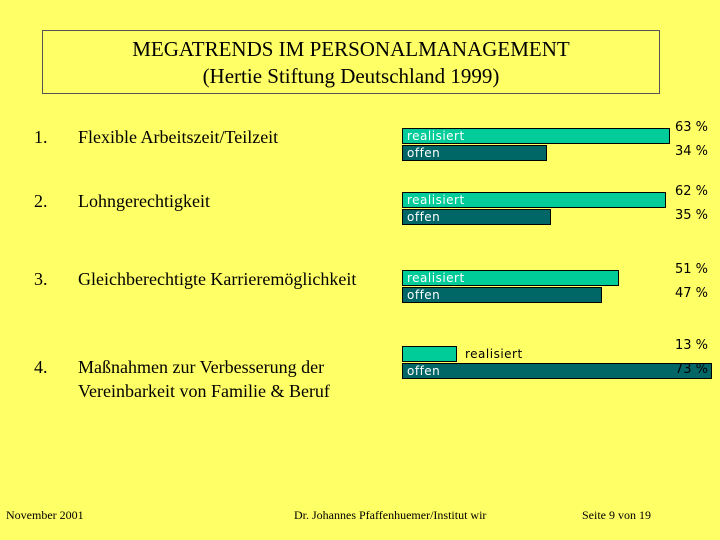  What do you see at coordinates (45, 515) in the screenshot?
I see `footer-date: November 2001` at bounding box center [45, 515].